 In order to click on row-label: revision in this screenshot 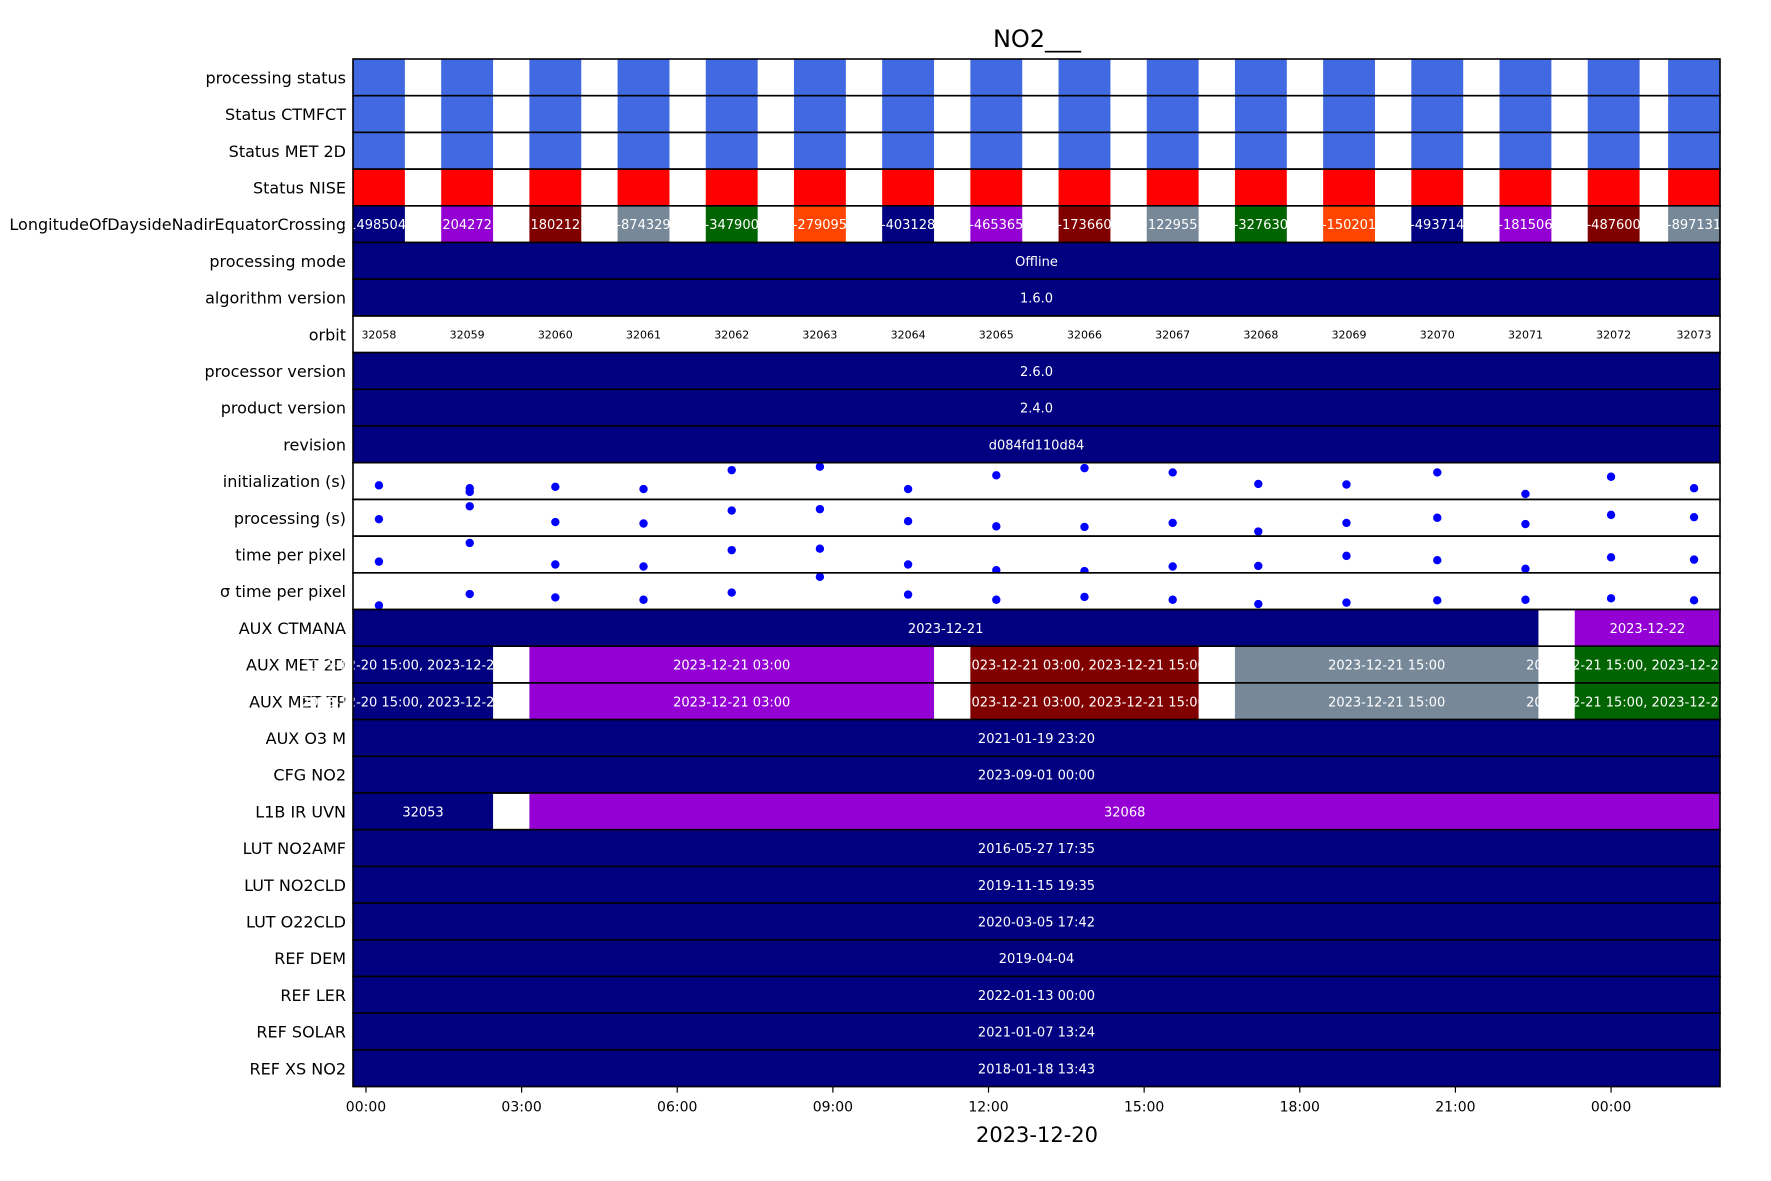, I will do `click(314, 444)`.